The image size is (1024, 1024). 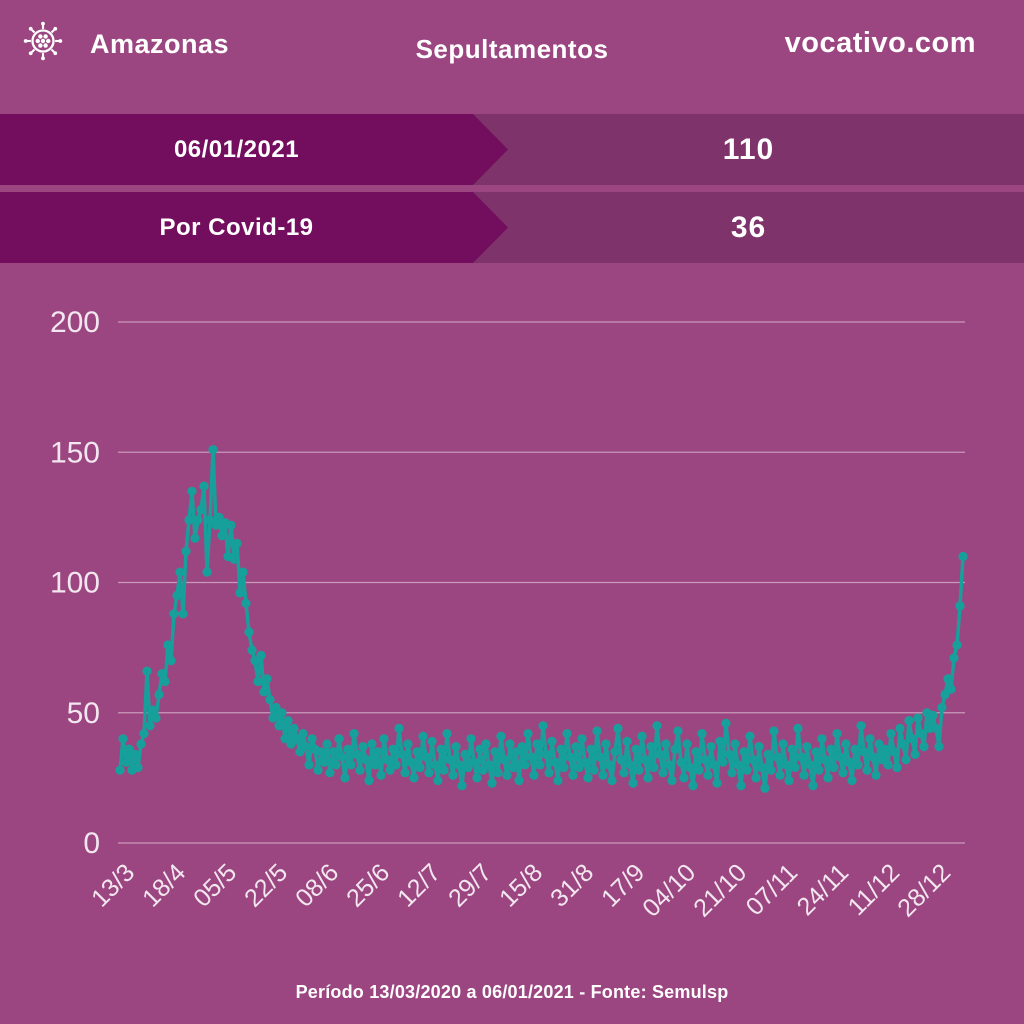 I want to click on x-tick-label: 15/8, so click(x=521, y=885).